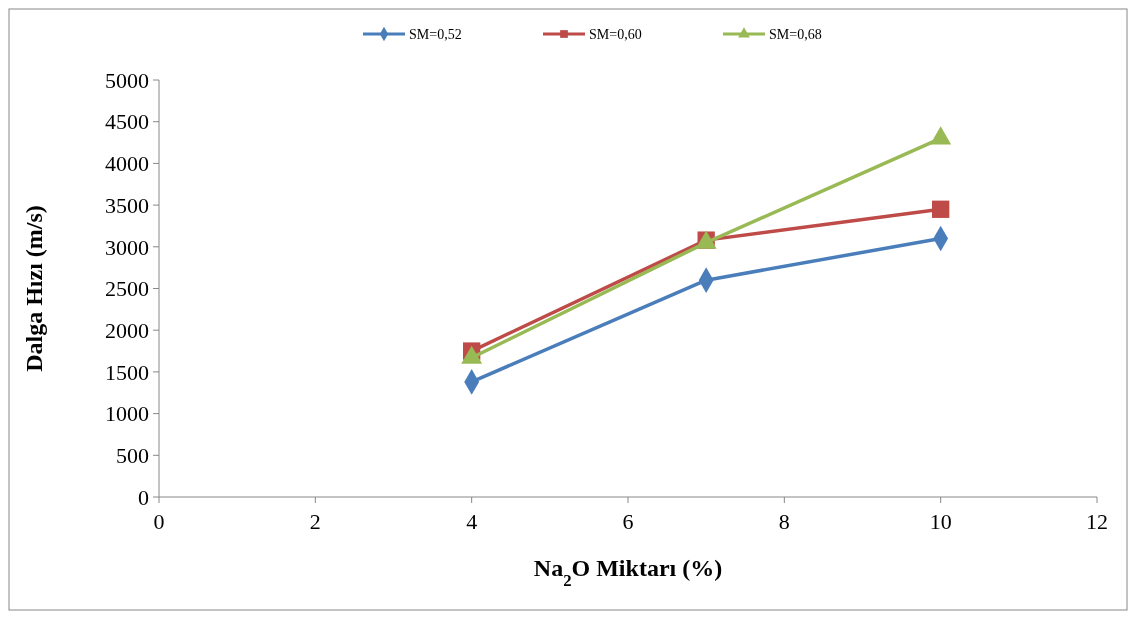 The height and width of the screenshot is (619, 1136). Describe the element at coordinates (127, 164) in the screenshot. I see `y-tick-label: 4000` at that location.